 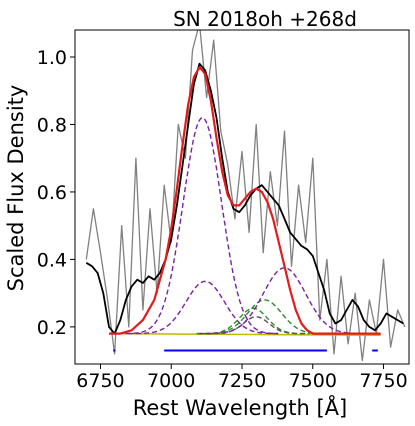 What do you see at coordinates (52, 260) in the screenshot?
I see `y-tick-label: 0.4` at bounding box center [52, 260].